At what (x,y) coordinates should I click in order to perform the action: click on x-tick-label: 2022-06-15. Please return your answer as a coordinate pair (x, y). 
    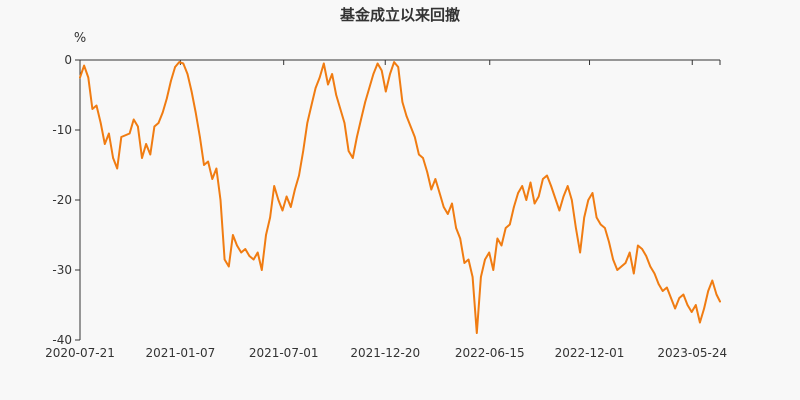
    Looking at the image, I should click on (490, 353).